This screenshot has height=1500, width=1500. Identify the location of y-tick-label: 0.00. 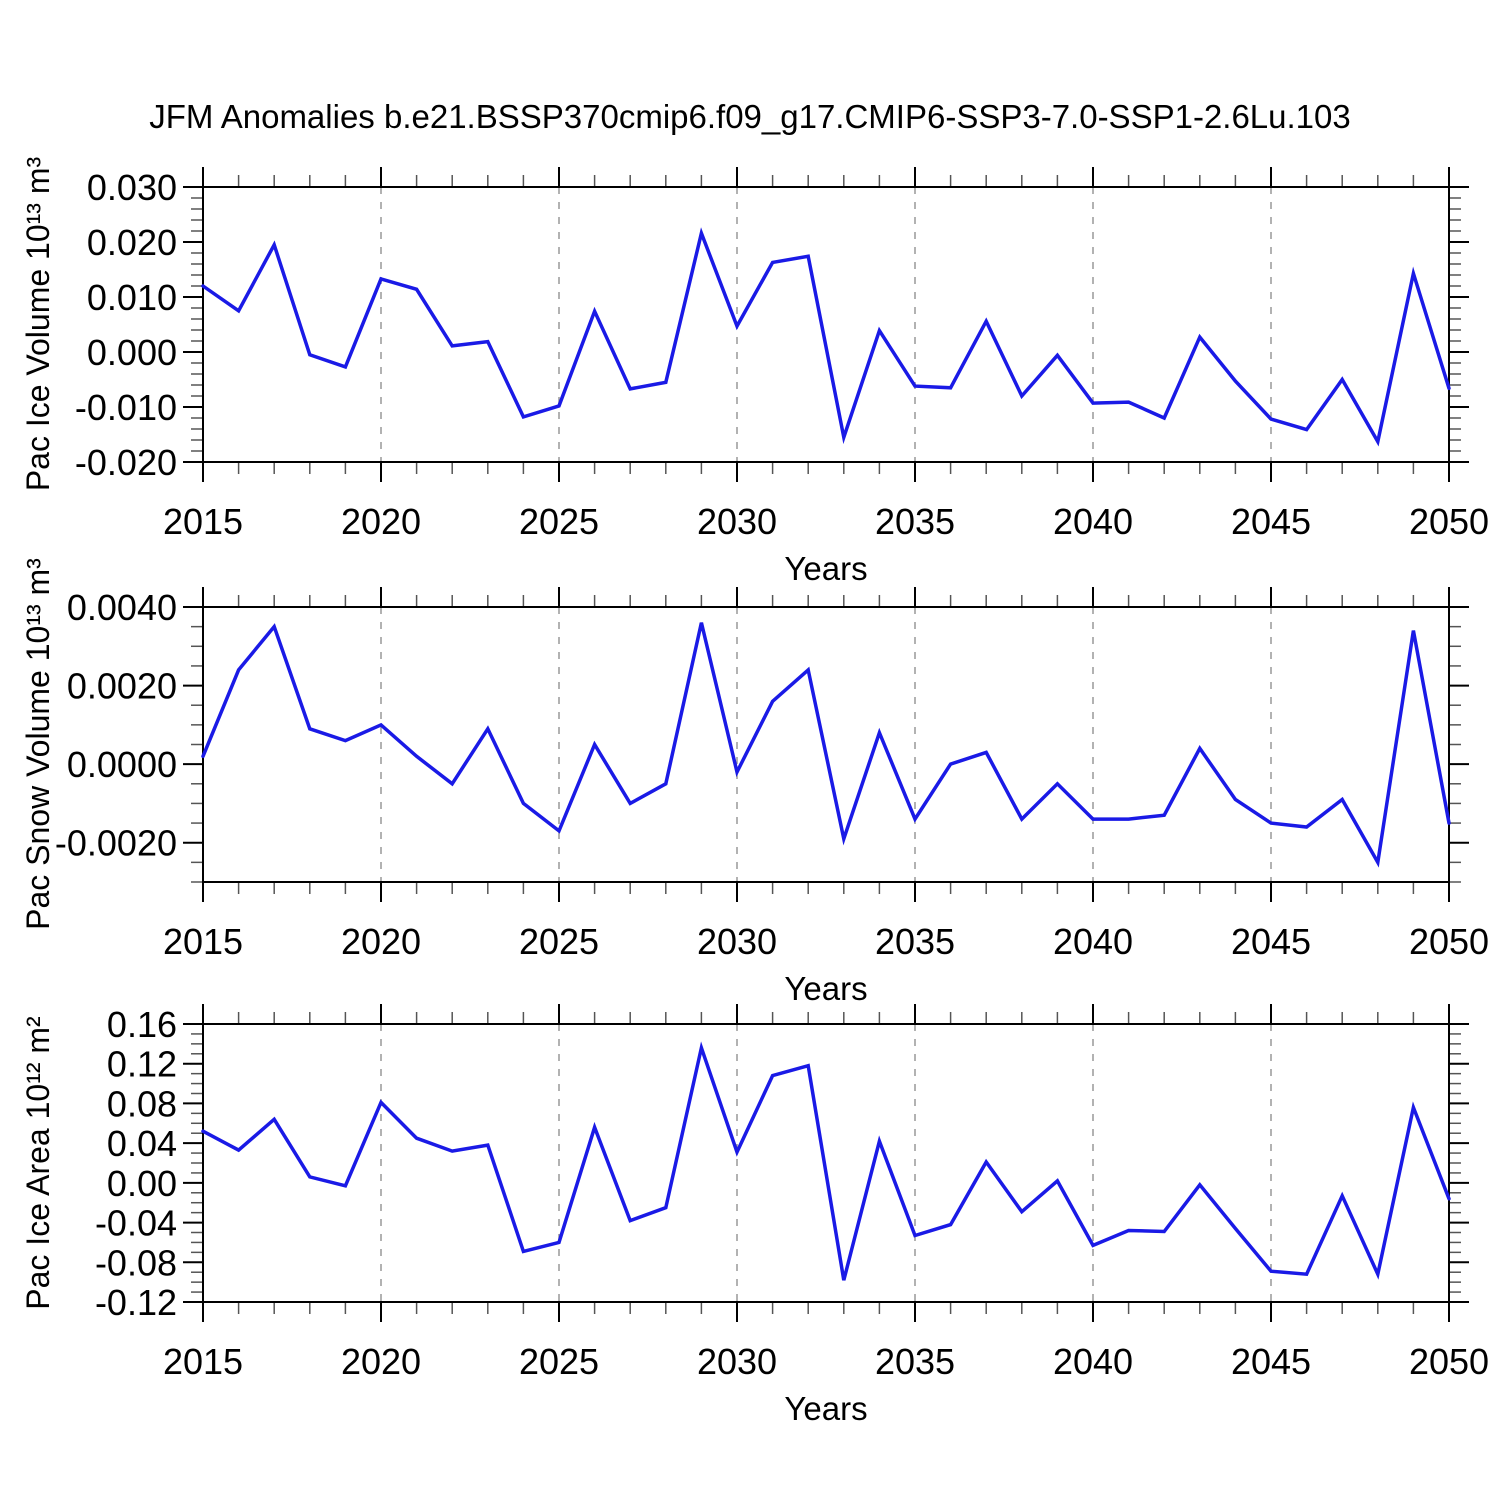
(142, 1183).